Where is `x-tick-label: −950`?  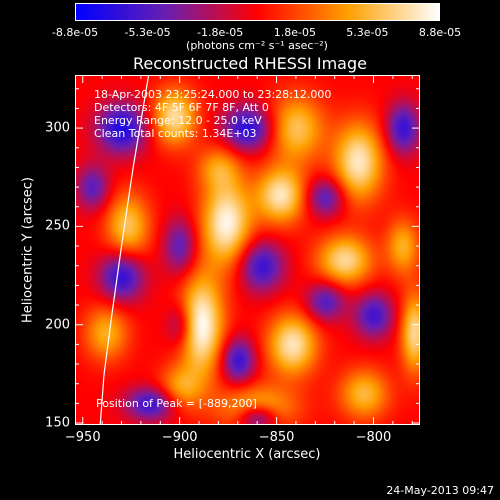
x-tick-label: −950 is located at coordinates (82, 437).